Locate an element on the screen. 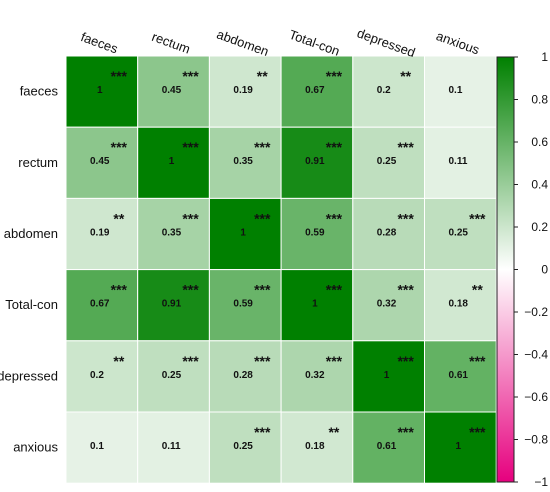  column-label: faeces is located at coordinates (100, 42).